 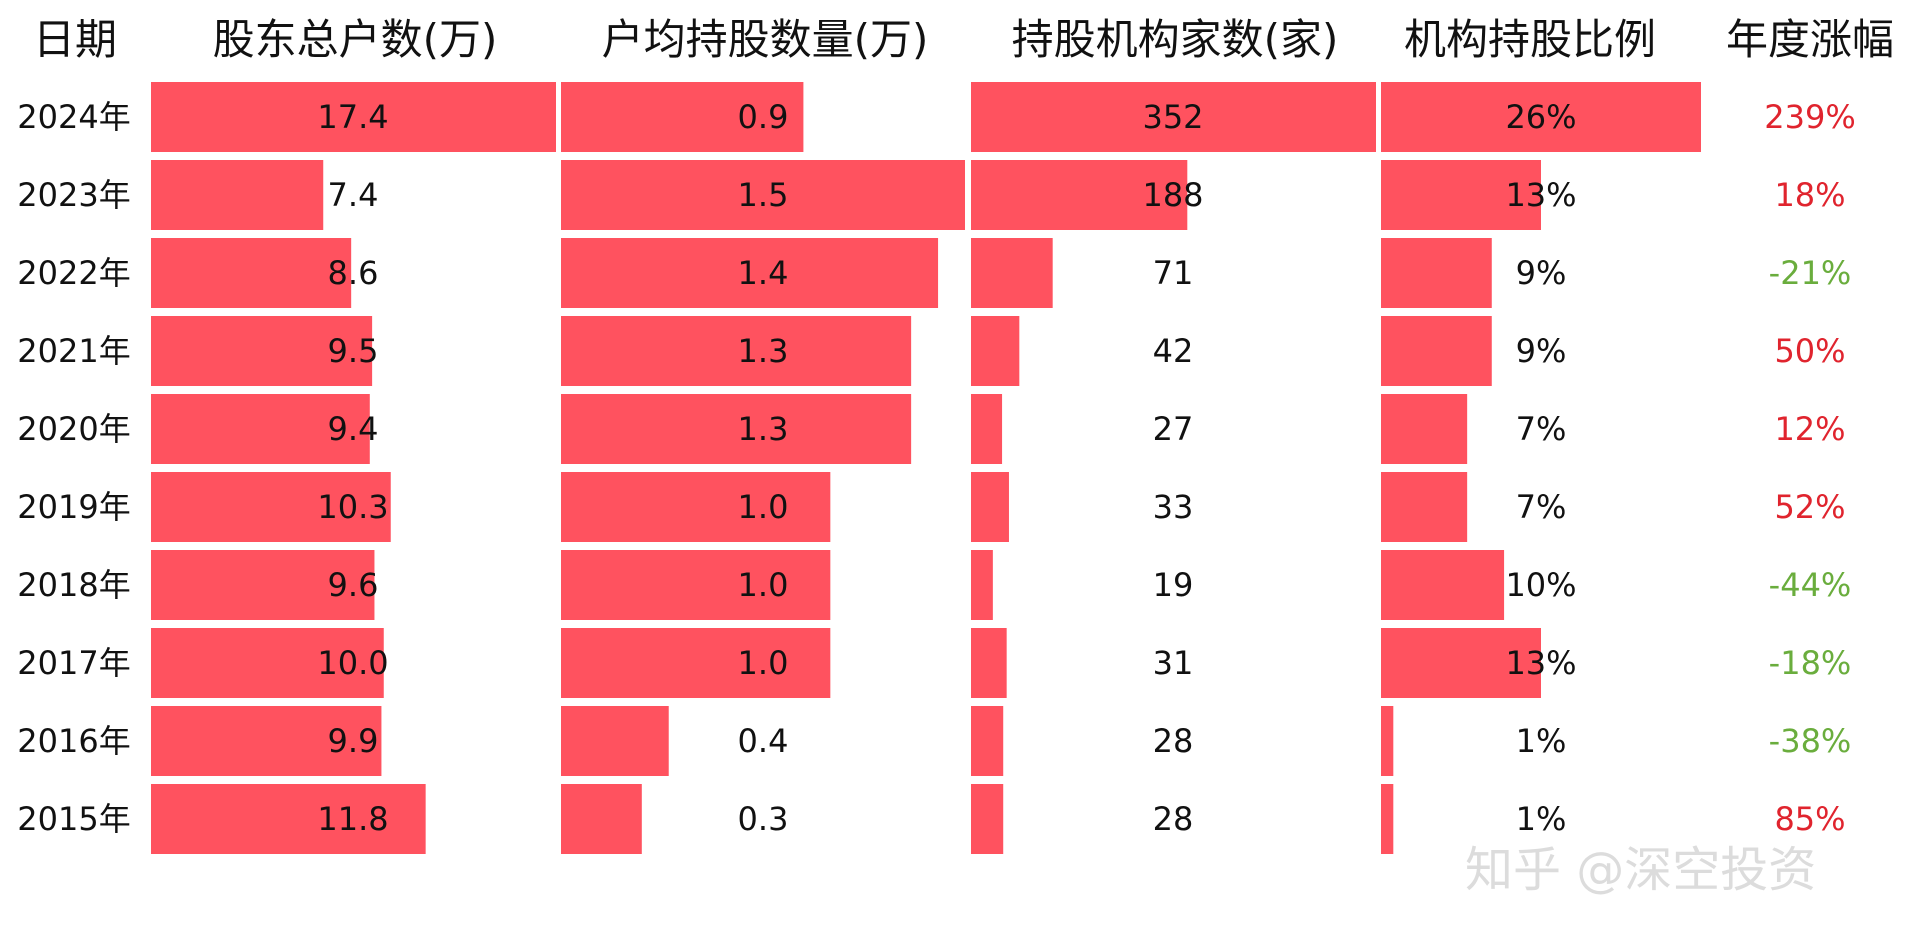 I want to click on data-label-institutions: 71, so click(x=1173, y=273).